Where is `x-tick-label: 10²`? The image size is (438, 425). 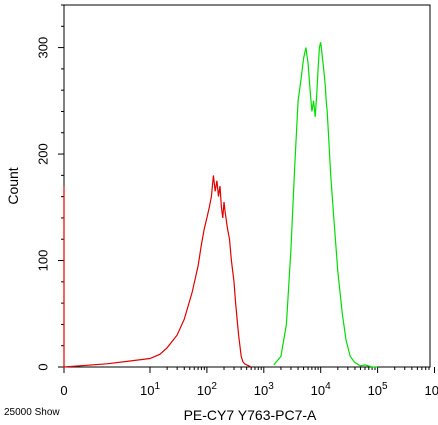 x-tick-label: 10² is located at coordinates (207, 389).